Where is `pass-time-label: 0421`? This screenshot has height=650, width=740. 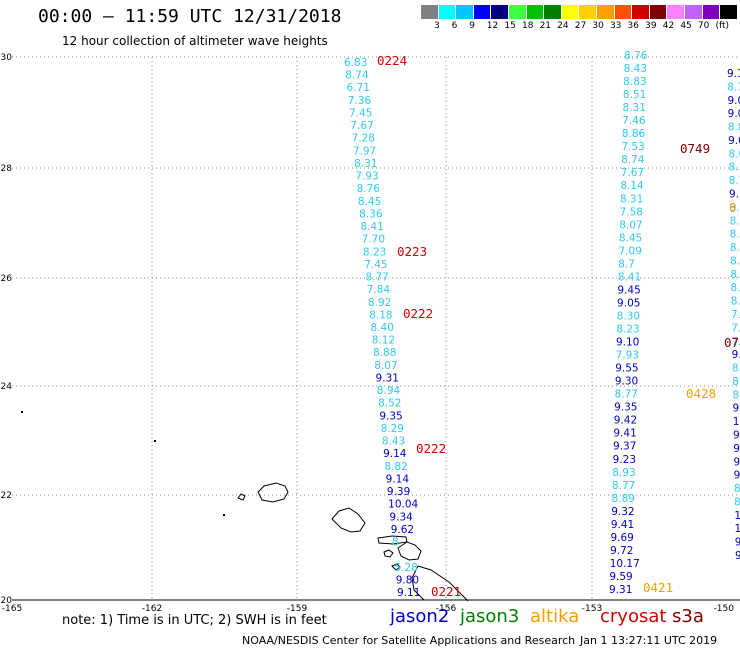
pass-time-label: 0421 is located at coordinates (658, 587).